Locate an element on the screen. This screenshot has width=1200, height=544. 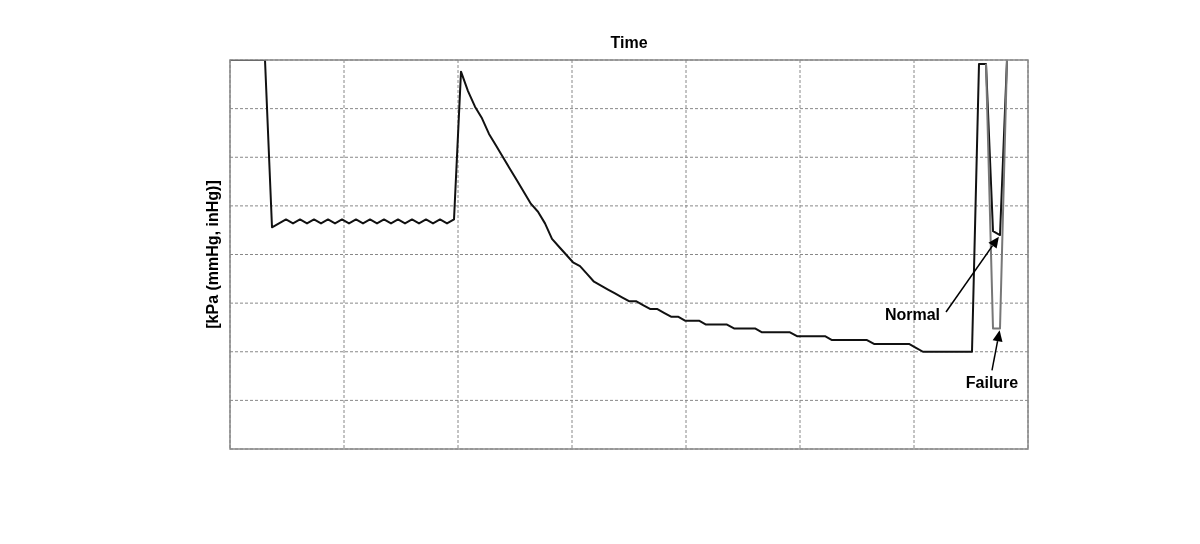
x-axis-title: Time is located at coordinates (629, 42).